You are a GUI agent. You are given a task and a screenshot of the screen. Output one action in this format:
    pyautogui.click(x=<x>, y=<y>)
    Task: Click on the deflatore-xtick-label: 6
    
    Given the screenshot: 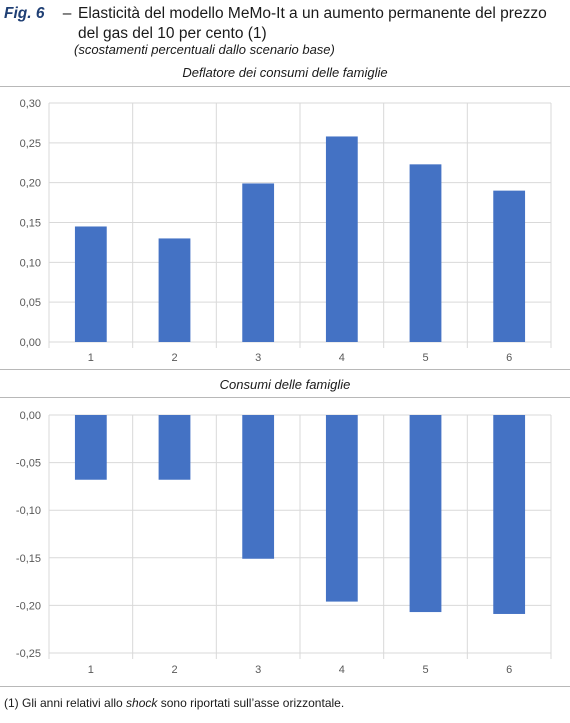 What is the action you would take?
    pyautogui.click(x=509, y=358)
    